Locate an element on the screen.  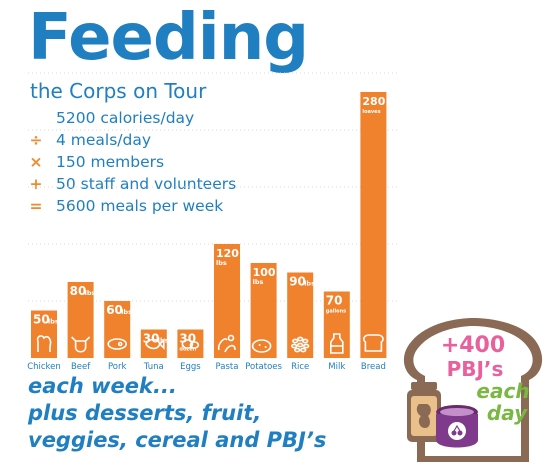
calc-operator: = is located at coordinates (36, 206).